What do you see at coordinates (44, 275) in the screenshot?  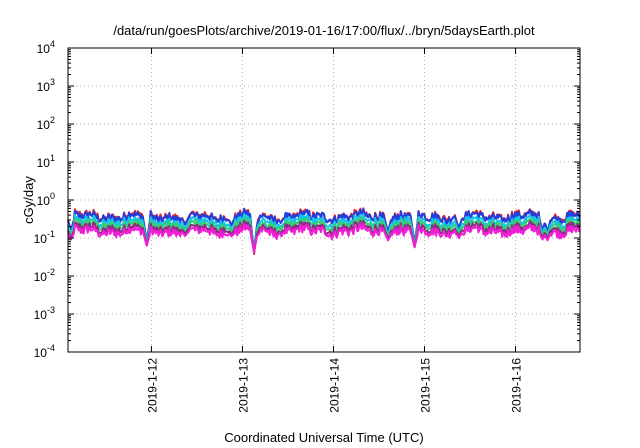 I see `y-tick-label: 10⁻²` at bounding box center [44, 275].